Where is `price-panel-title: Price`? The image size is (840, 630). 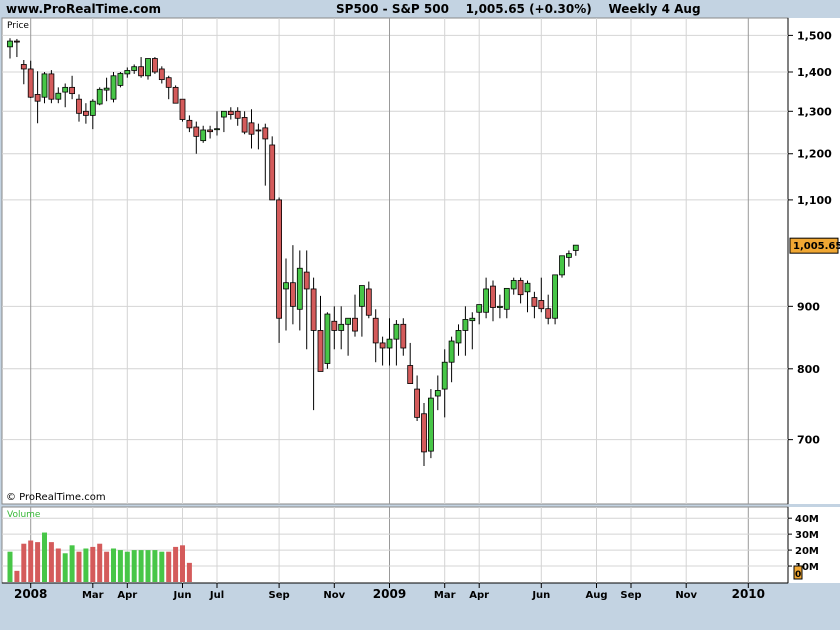 price-panel-title: Price is located at coordinates (18, 26).